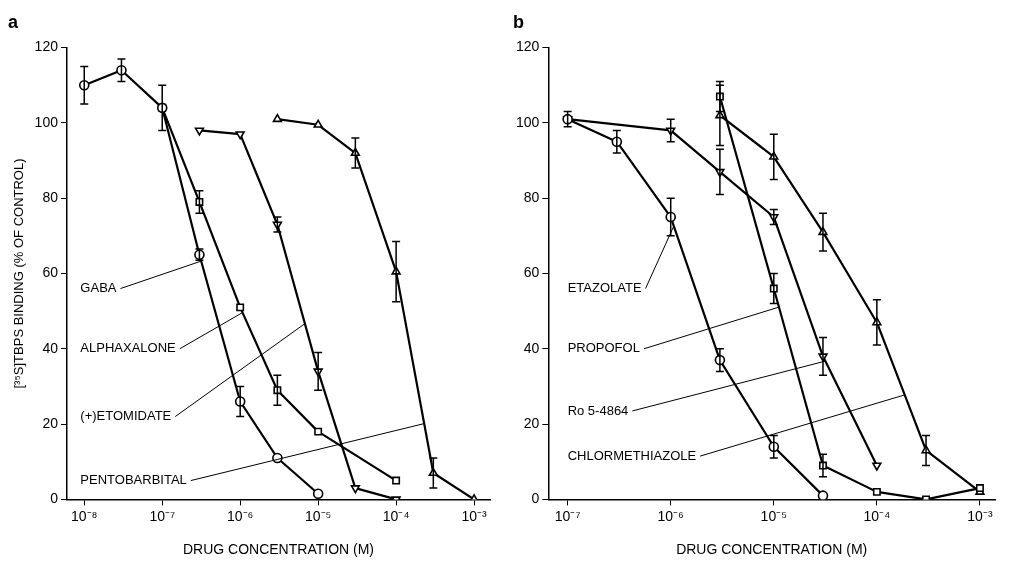  What do you see at coordinates (632, 455) in the screenshot?
I see `text: CHLORMETHIAZOLE` at bounding box center [632, 455].